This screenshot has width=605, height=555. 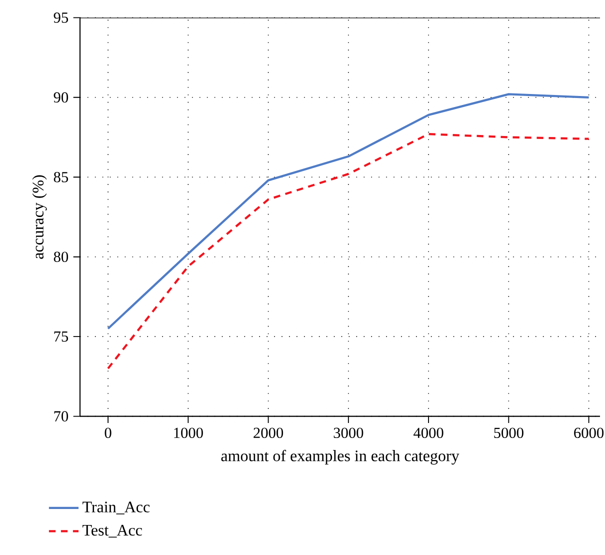 What do you see at coordinates (61, 336) in the screenshot?
I see `y-tick-label: 75` at bounding box center [61, 336].